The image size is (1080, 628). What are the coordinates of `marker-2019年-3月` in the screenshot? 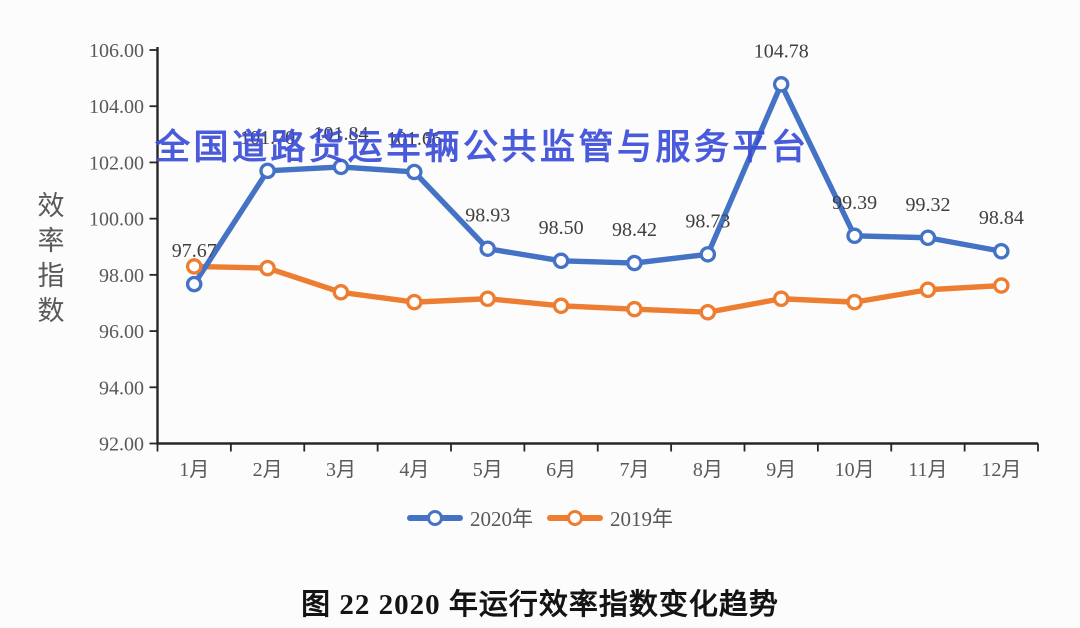 It's located at (341, 292).